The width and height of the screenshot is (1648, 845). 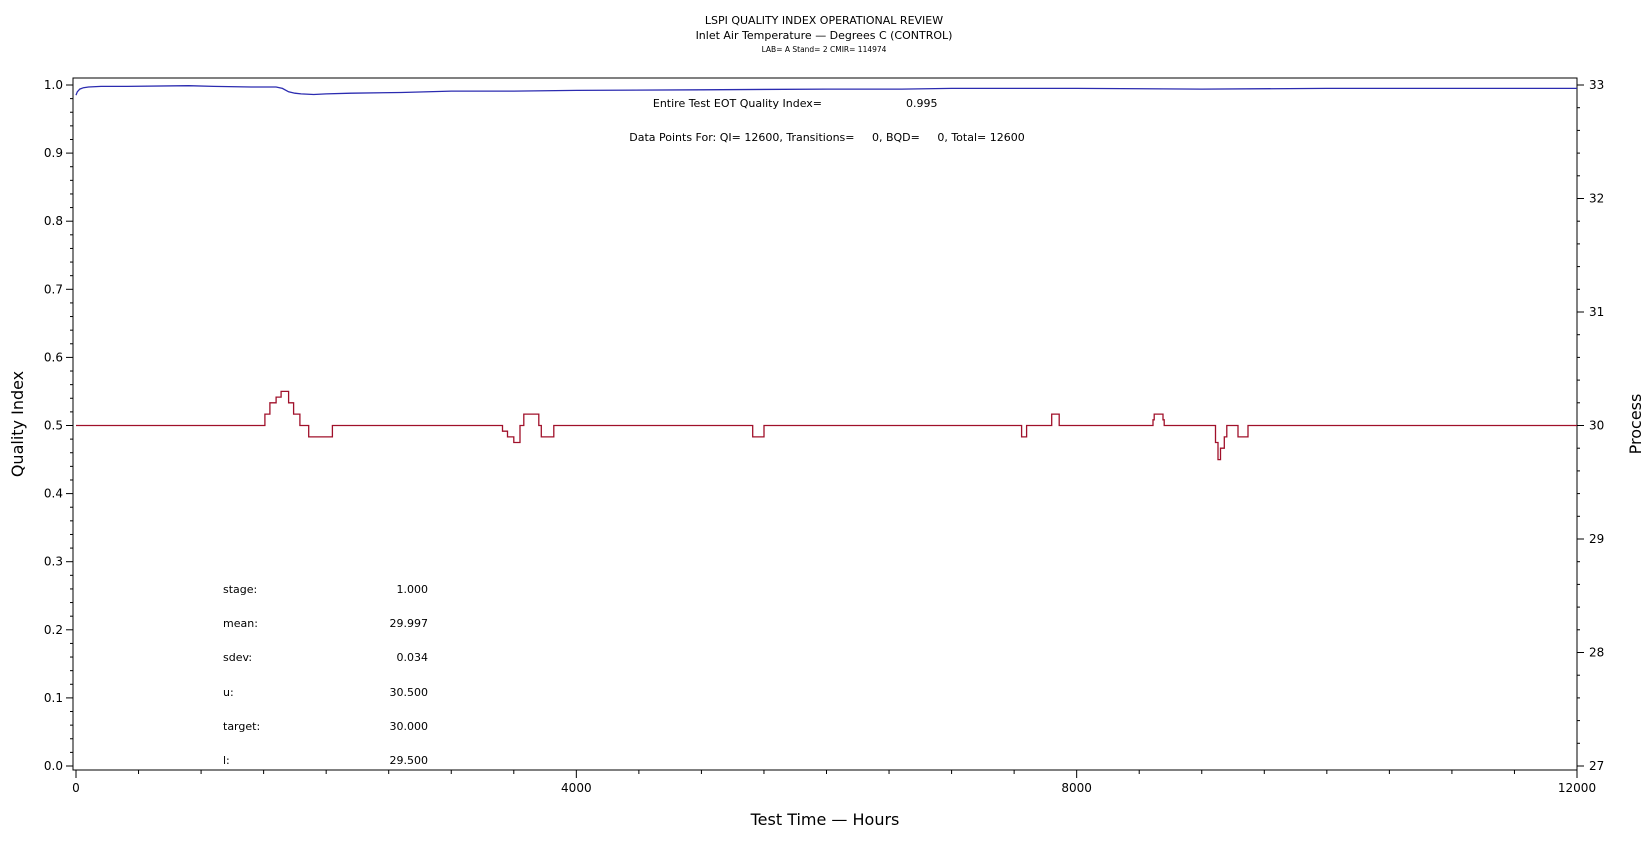 I want to click on y-left-tick-label: 0.6, so click(x=53, y=357).